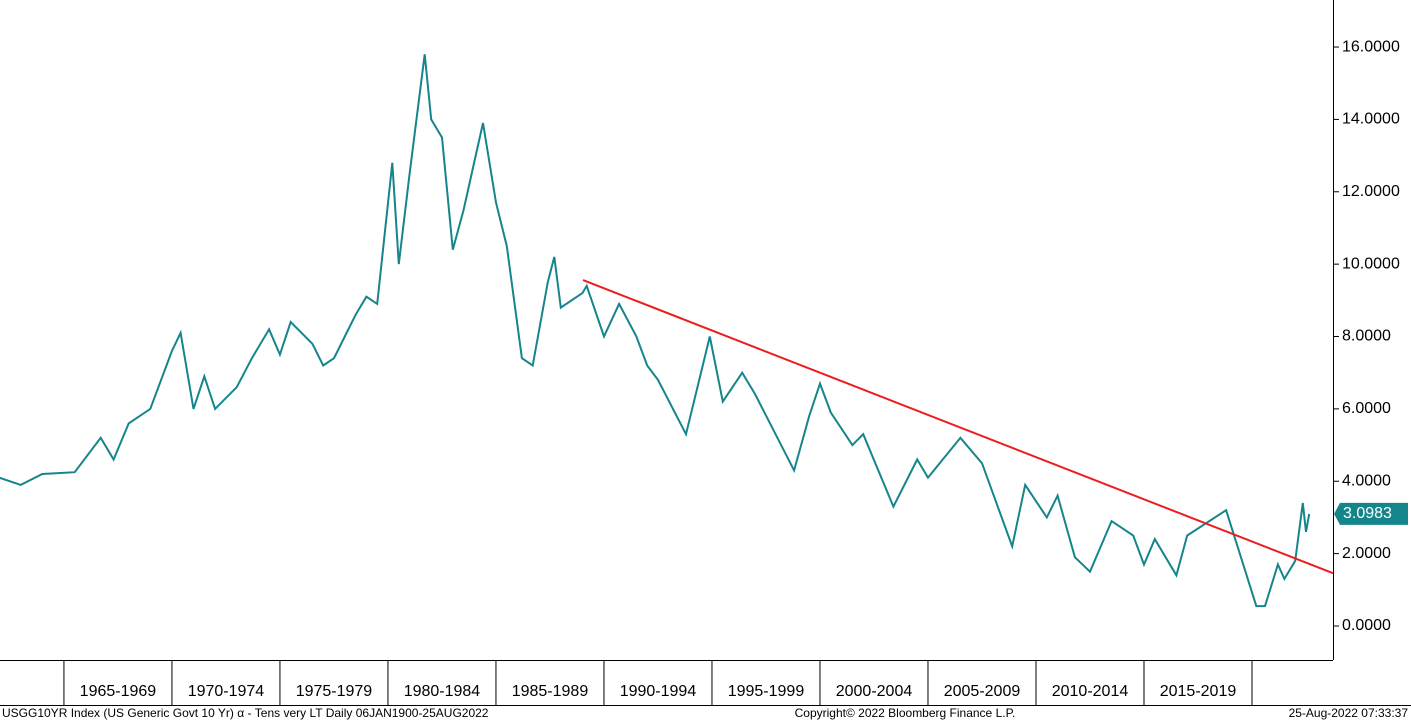  What do you see at coordinates (905, 713) in the screenshot?
I see `footer-center: Copyright© 2022 Bloomberg Finance L.P.` at bounding box center [905, 713].